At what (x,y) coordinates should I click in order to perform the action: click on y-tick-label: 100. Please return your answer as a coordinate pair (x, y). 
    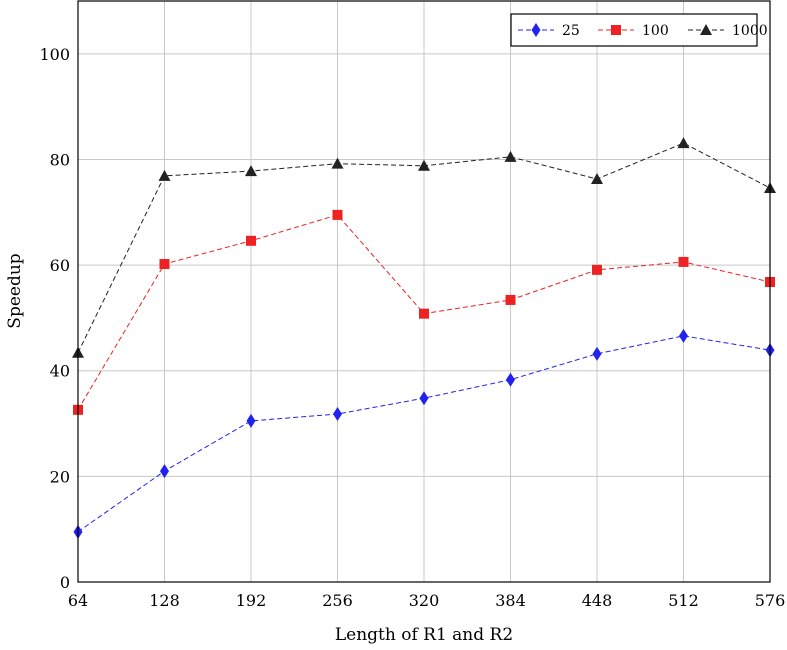
    Looking at the image, I should click on (54, 54).